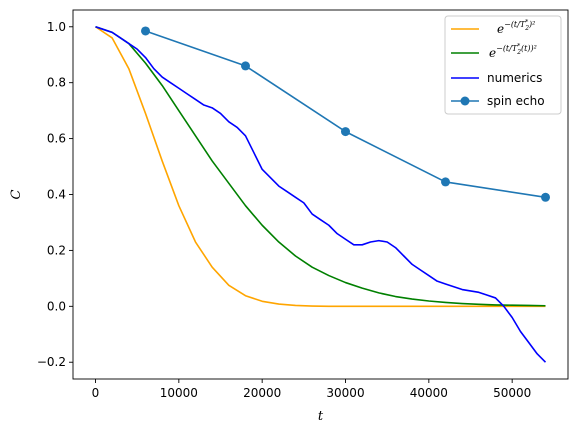  What do you see at coordinates (179, 393) in the screenshot?
I see `x-tick-label: 10000` at bounding box center [179, 393].